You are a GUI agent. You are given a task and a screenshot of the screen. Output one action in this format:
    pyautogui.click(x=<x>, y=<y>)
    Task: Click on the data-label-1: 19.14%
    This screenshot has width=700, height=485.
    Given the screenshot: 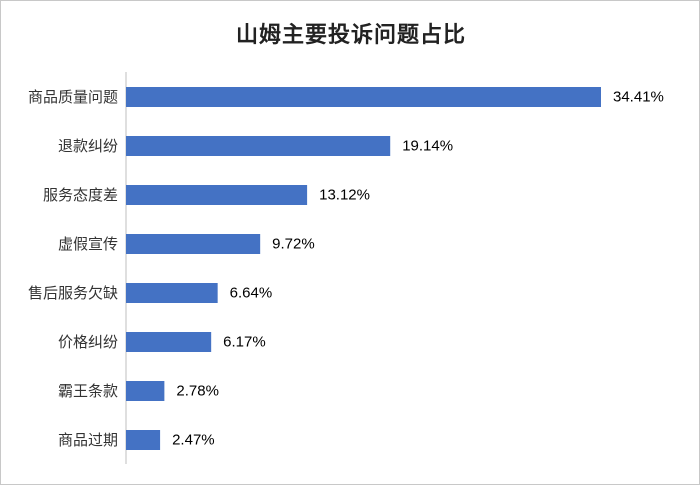 What is the action you would take?
    pyautogui.click(x=427, y=146)
    